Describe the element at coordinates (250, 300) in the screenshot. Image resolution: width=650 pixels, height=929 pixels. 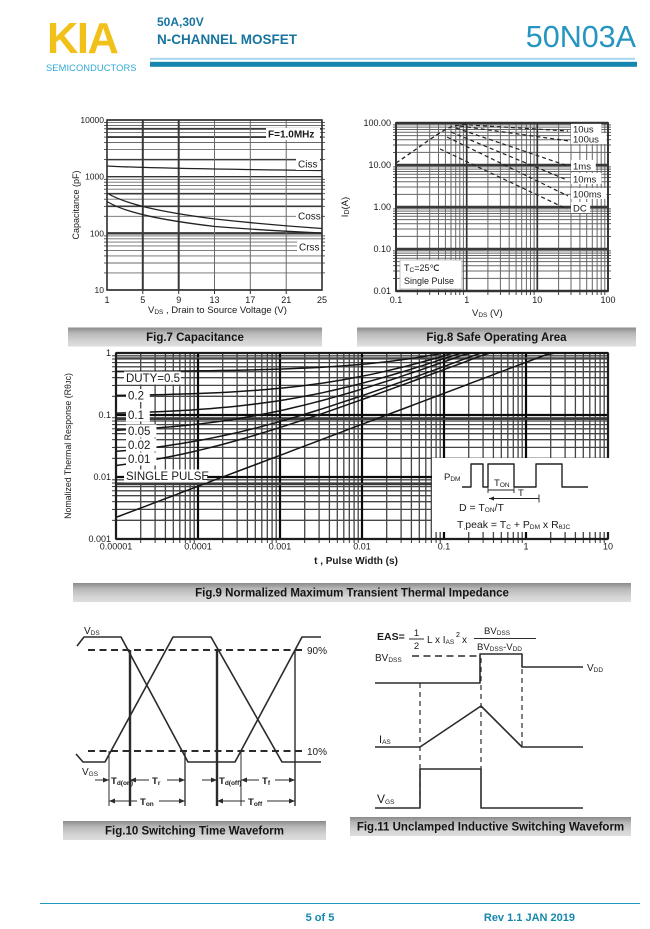
I see `svg-text: 17` at that location.